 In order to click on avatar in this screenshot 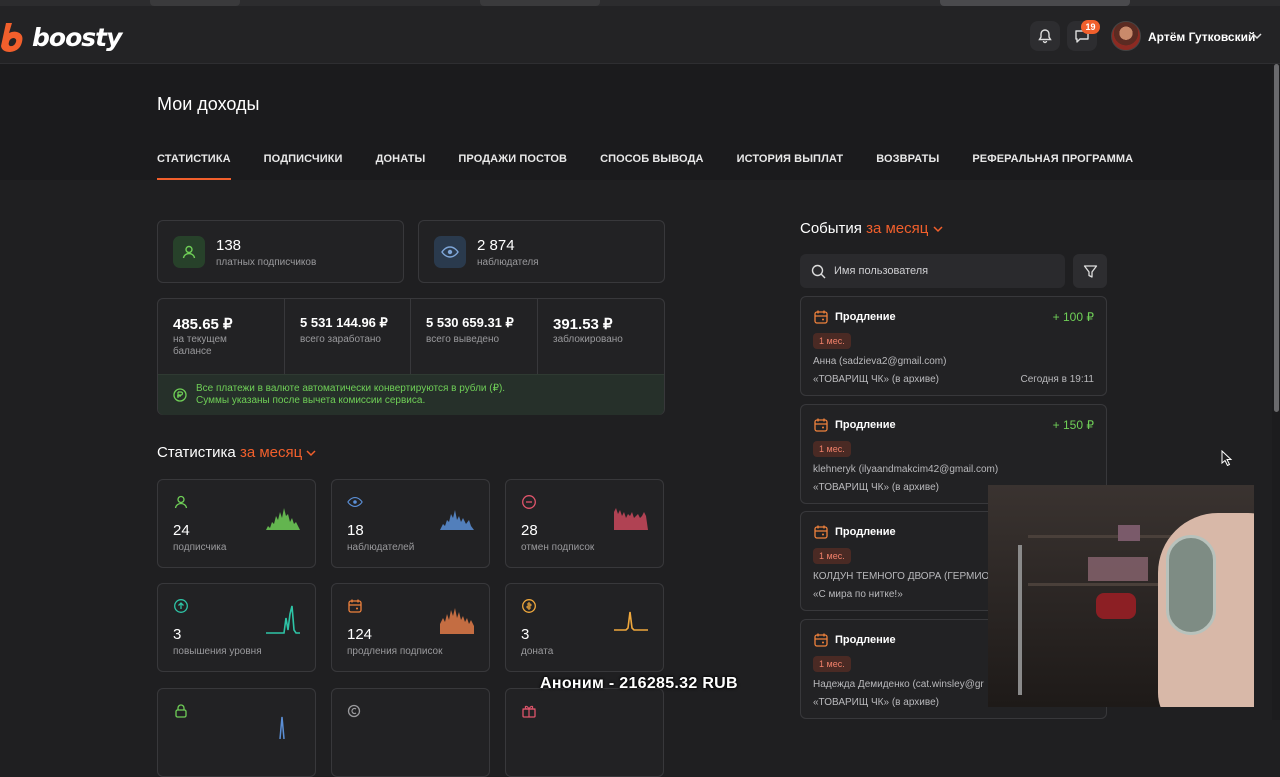, I will do `click(1126, 36)`.